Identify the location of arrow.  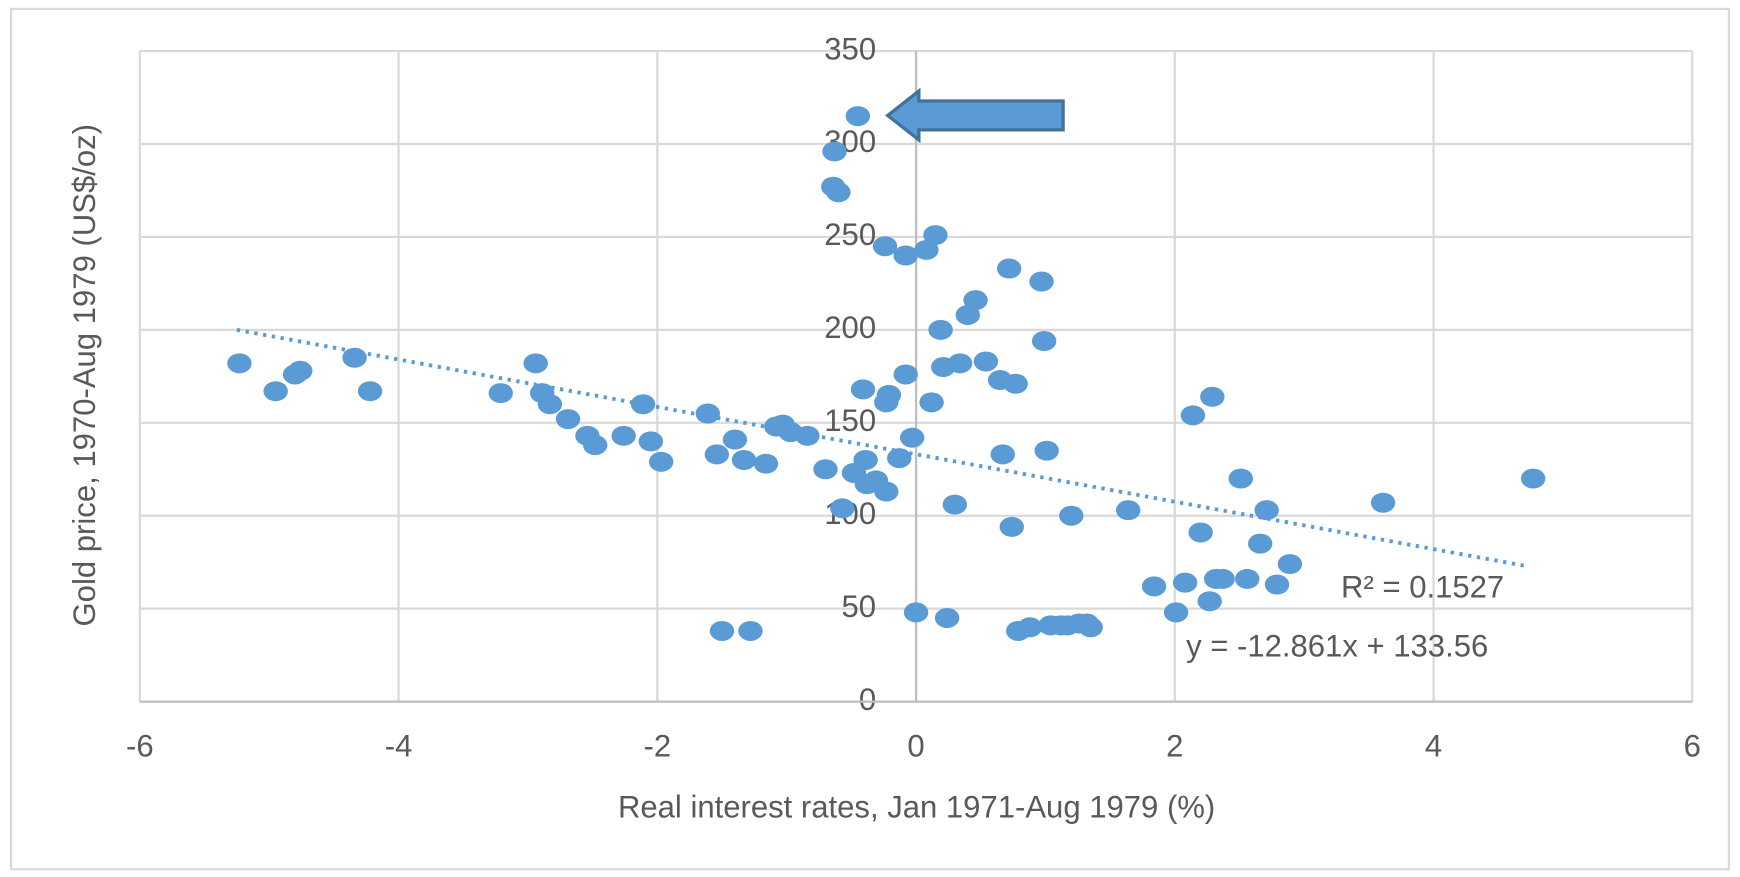
(975, 115).